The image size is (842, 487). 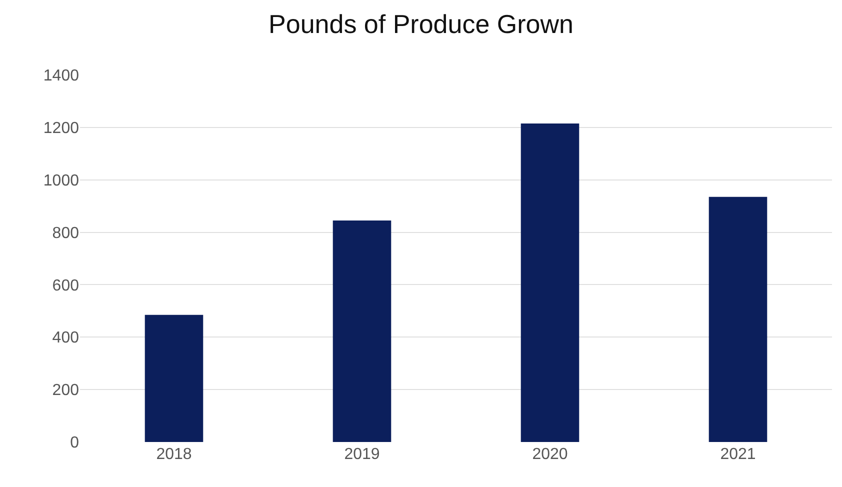 What do you see at coordinates (61, 181) in the screenshot?
I see `y-tick-label: 1000` at bounding box center [61, 181].